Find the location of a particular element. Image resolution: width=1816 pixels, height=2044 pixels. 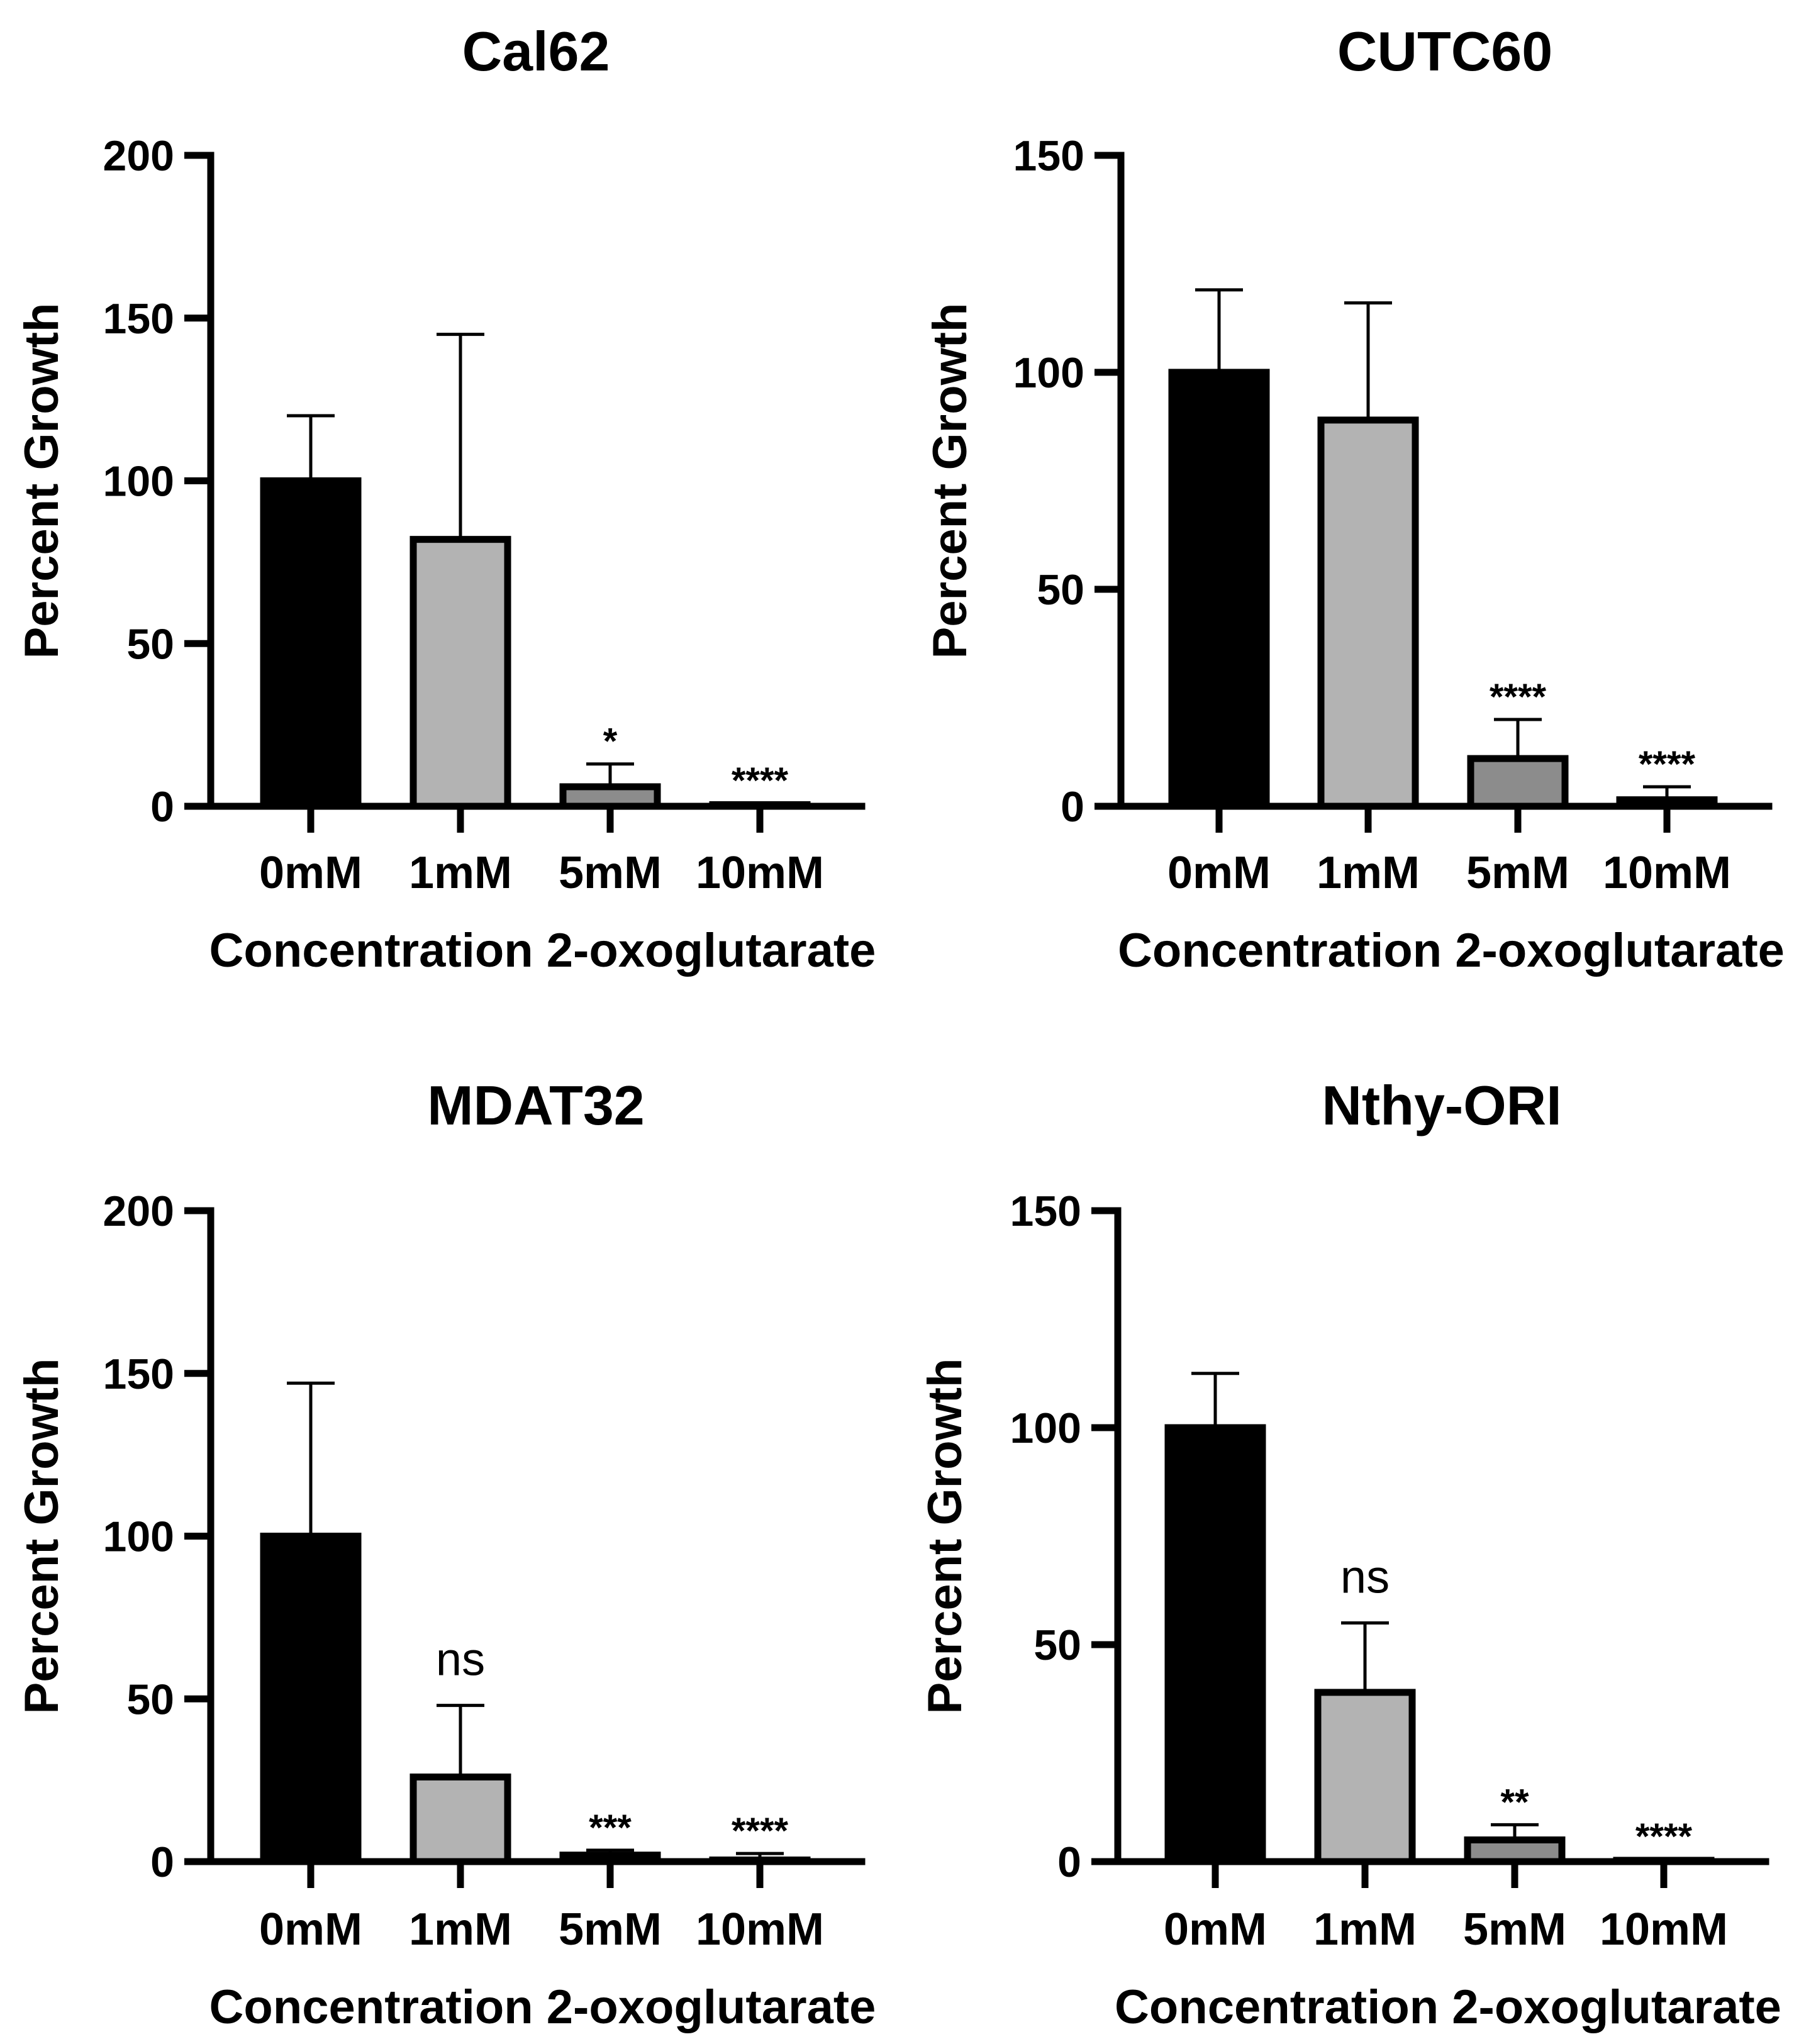

significance-label-5mM: * is located at coordinates (610, 741).